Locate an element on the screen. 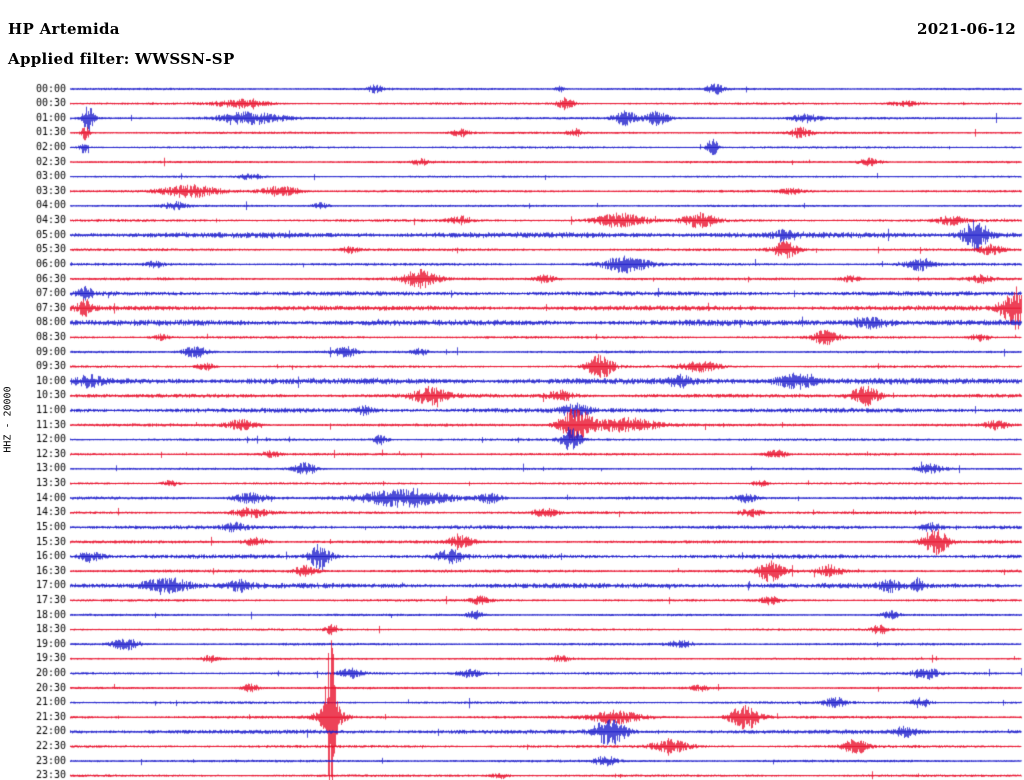 This screenshot has height=780, width=1024. record-date: 2021-06-12 is located at coordinates (966, 29).